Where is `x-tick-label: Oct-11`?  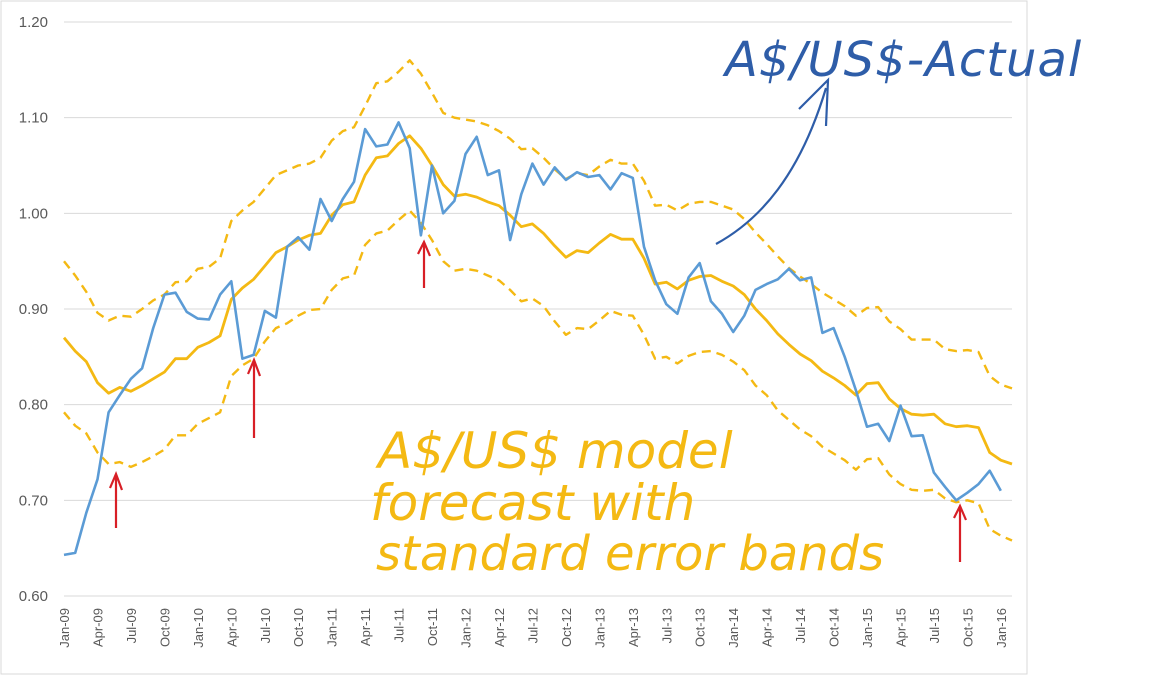 x-tick-label: Oct-11 is located at coordinates (432, 627).